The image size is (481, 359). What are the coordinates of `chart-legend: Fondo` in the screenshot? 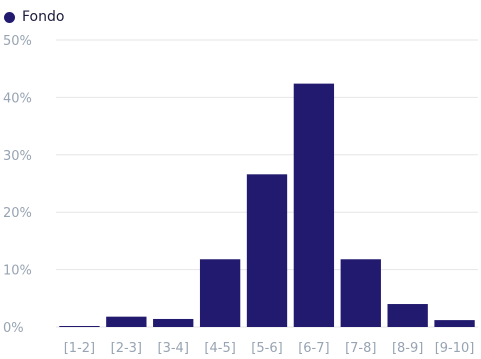 It's located at (34, 17).